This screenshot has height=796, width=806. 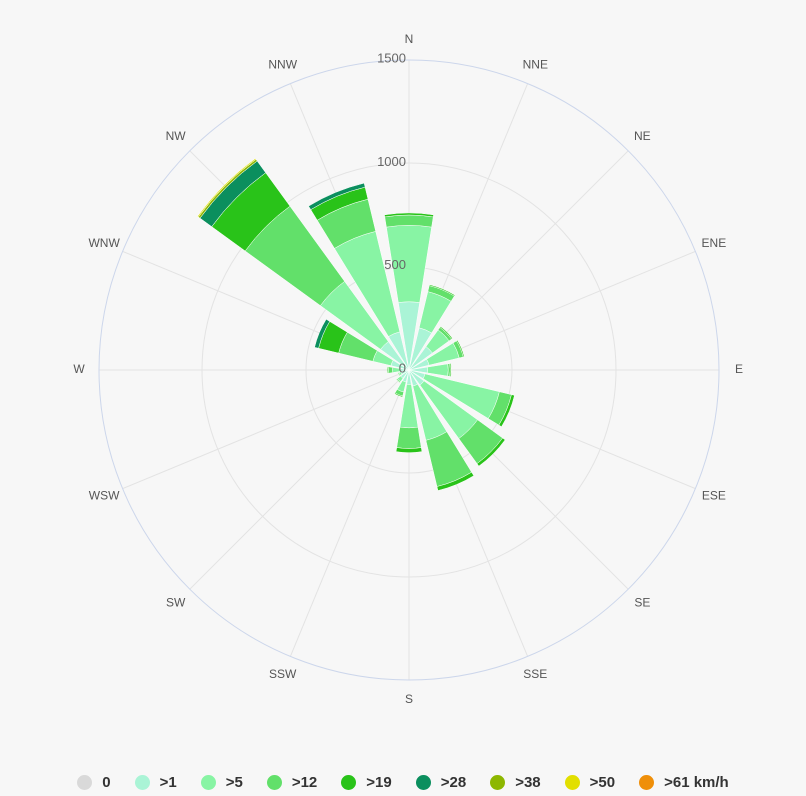 What do you see at coordinates (282, 64) in the screenshot?
I see `direction-label-NNW: NNW` at bounding box center [282, 64].